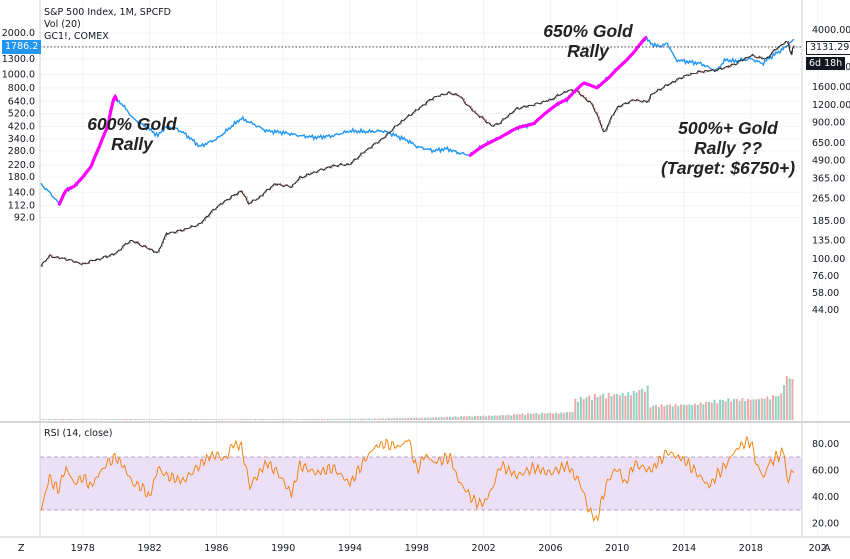 Image resolution: width=850 pixels, height=559 pixels. I want to click on time-axis-tick: 2010, so click(617, 548).